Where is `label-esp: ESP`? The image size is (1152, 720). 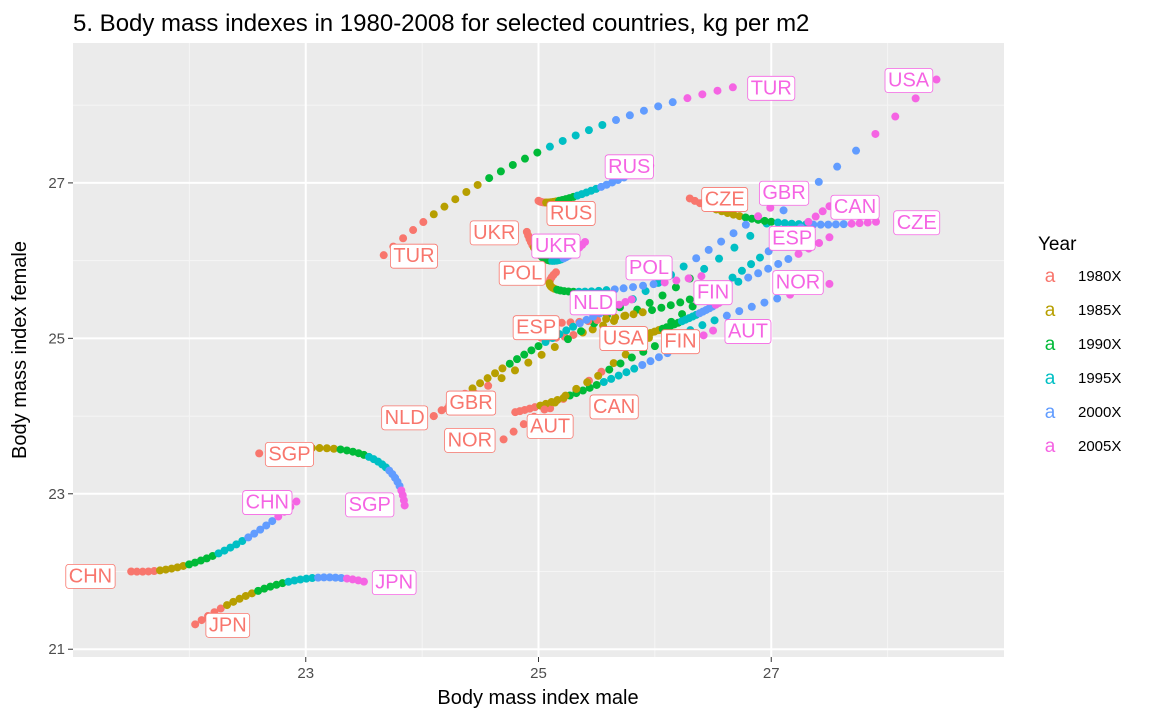 label-esp: ESP is located at coordinates (536, 328).